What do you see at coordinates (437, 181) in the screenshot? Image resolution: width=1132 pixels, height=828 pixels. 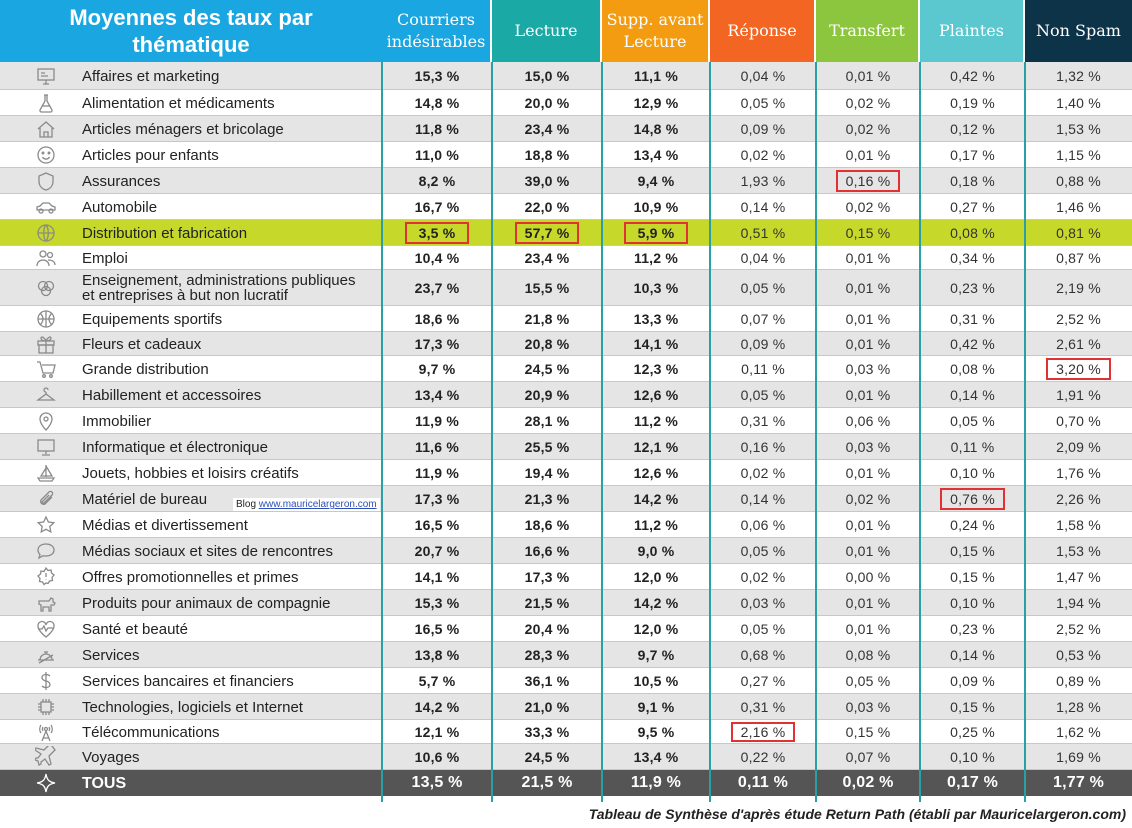 I see `cell-courriers-indesirables: 8,2 %` at bounding box center [437, 181].